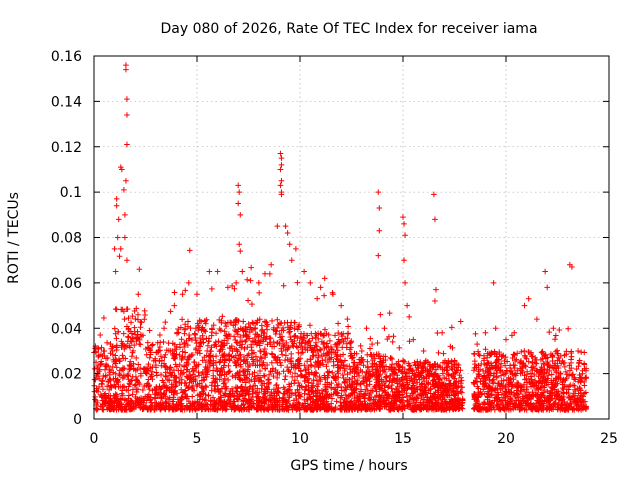 Image resolution: width=640 pixels, height=480 pixels. I want to click on y-tick-label: 0.04, so click(66, 329).